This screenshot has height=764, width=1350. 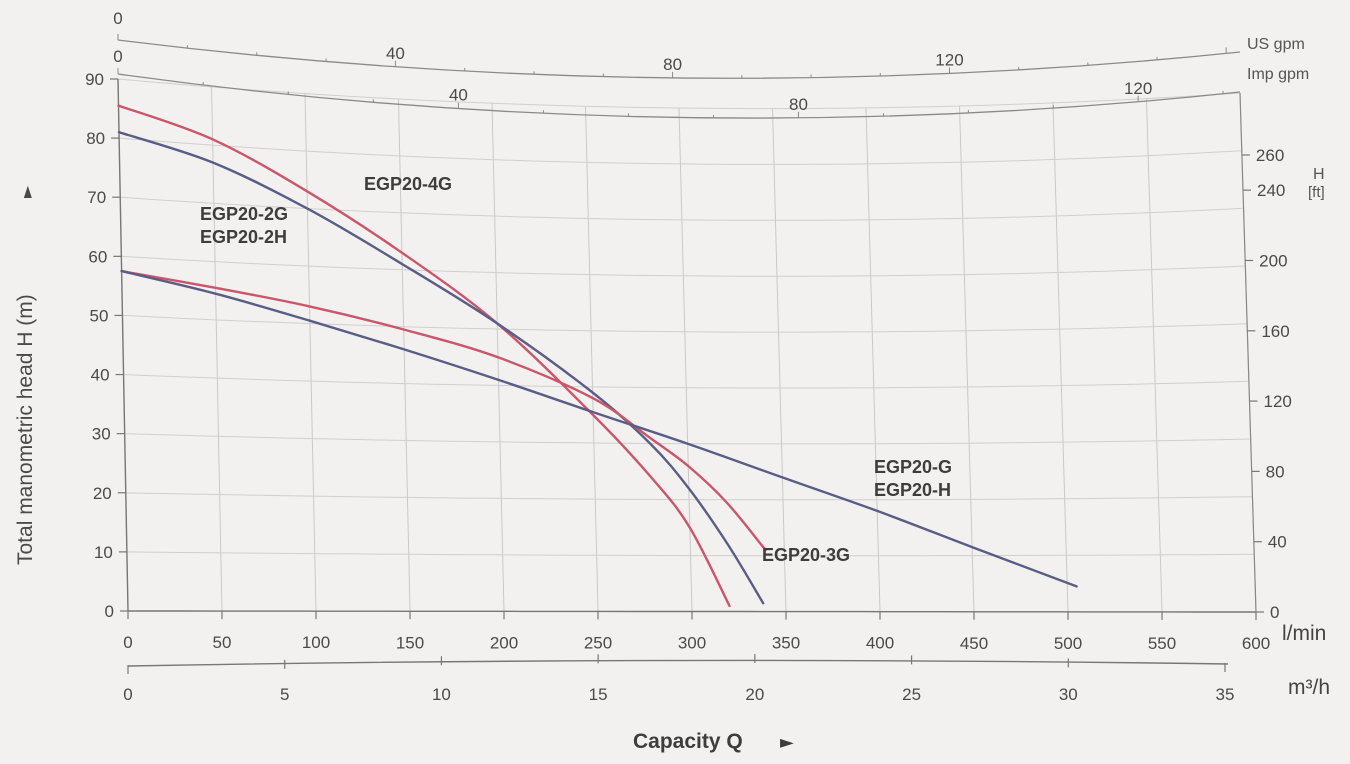 I want to click on label-egp20-h: EGP20-H, so click(x=912, y=490).